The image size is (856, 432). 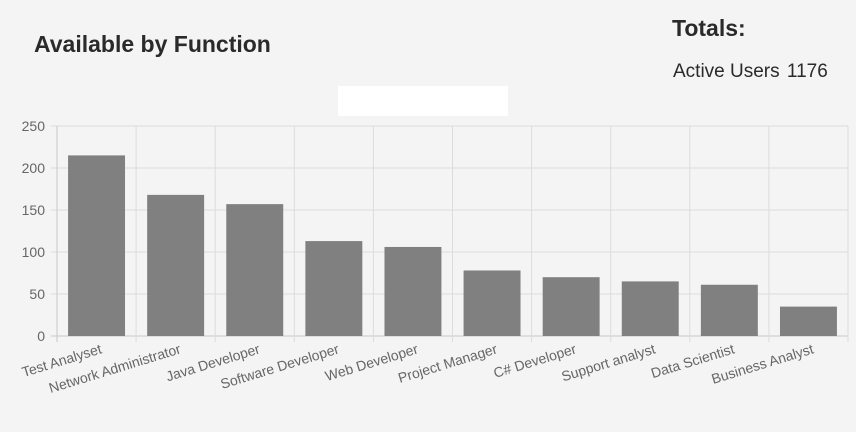 I want to click on y-tick-label: 150, so click(x=34, y=210).